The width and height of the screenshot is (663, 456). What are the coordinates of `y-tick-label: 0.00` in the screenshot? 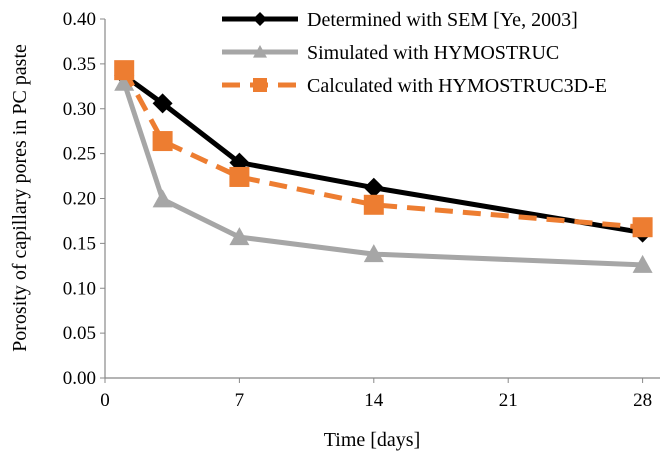 It's located at (79, 378).